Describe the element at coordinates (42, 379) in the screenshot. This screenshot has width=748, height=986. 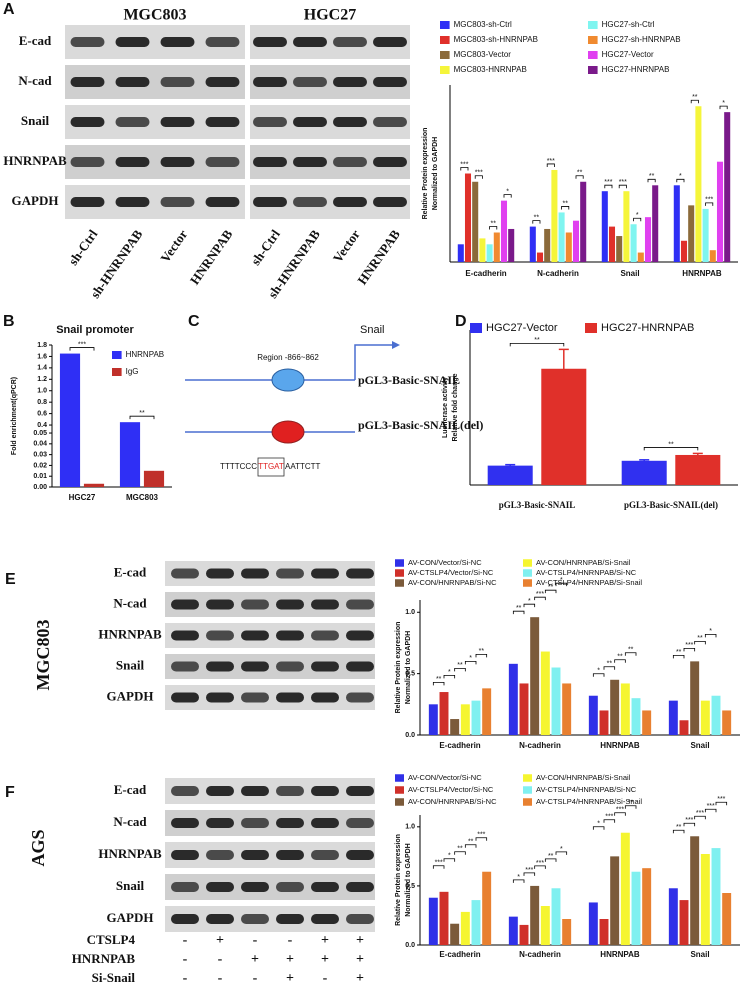
I see `y-tick-label: 1.2` at that location.